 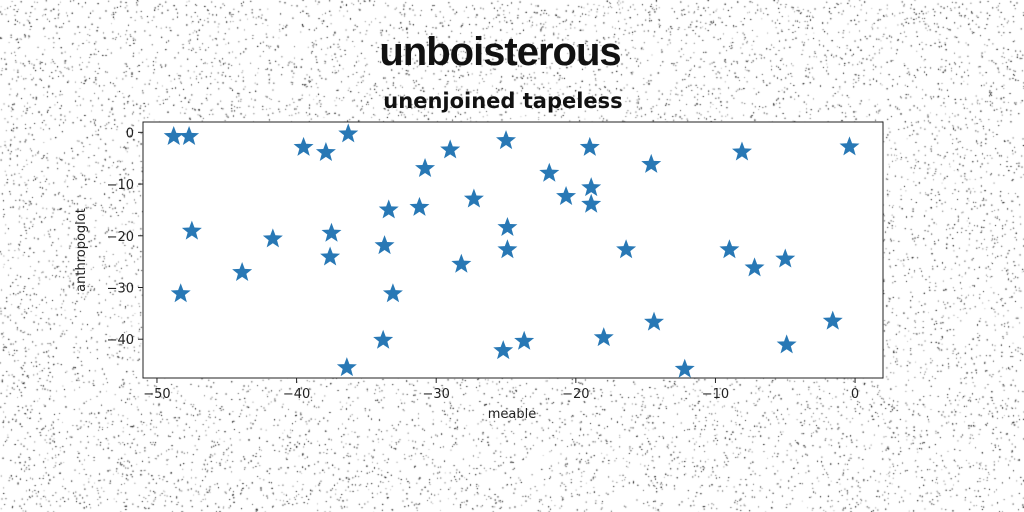 What do you see at coordinates (120, 185) in the screenshot?
I see `y-tick-label: −10` at bounding box center [120, 185].